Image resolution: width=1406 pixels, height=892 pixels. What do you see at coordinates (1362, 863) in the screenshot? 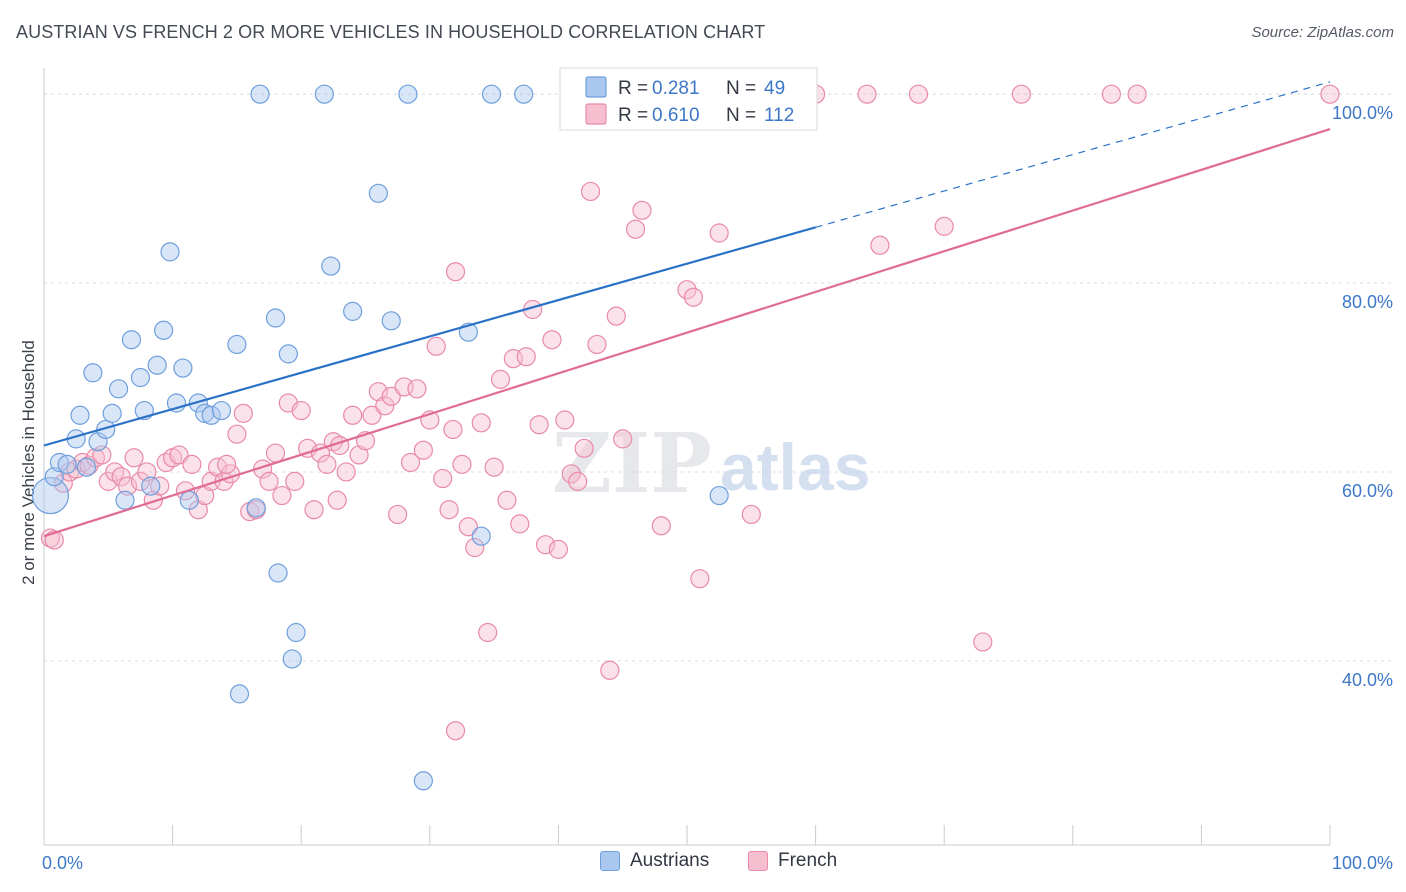
I see `x-tick-label: 100.0%` at bounding box center [1362, 863].